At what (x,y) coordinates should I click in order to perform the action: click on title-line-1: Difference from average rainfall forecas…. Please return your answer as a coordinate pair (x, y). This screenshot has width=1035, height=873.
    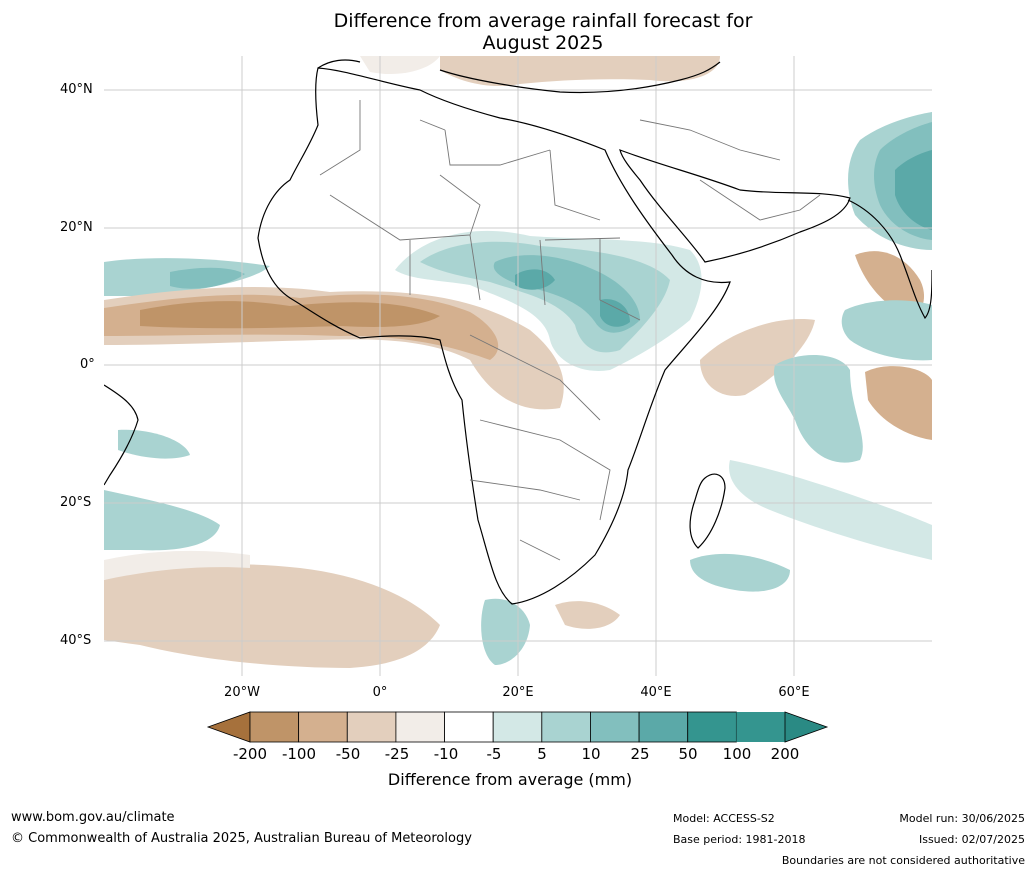
    Looking at the image, I should click on (543, 21).